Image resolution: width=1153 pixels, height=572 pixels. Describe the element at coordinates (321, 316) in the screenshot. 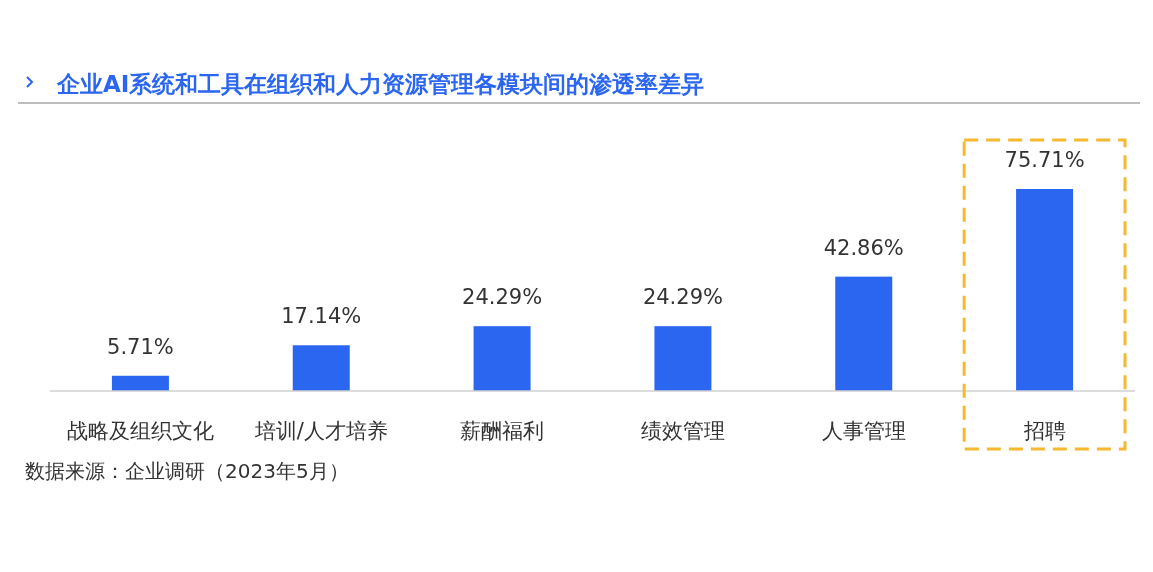

I see `data-label: 17.14%` at that location.